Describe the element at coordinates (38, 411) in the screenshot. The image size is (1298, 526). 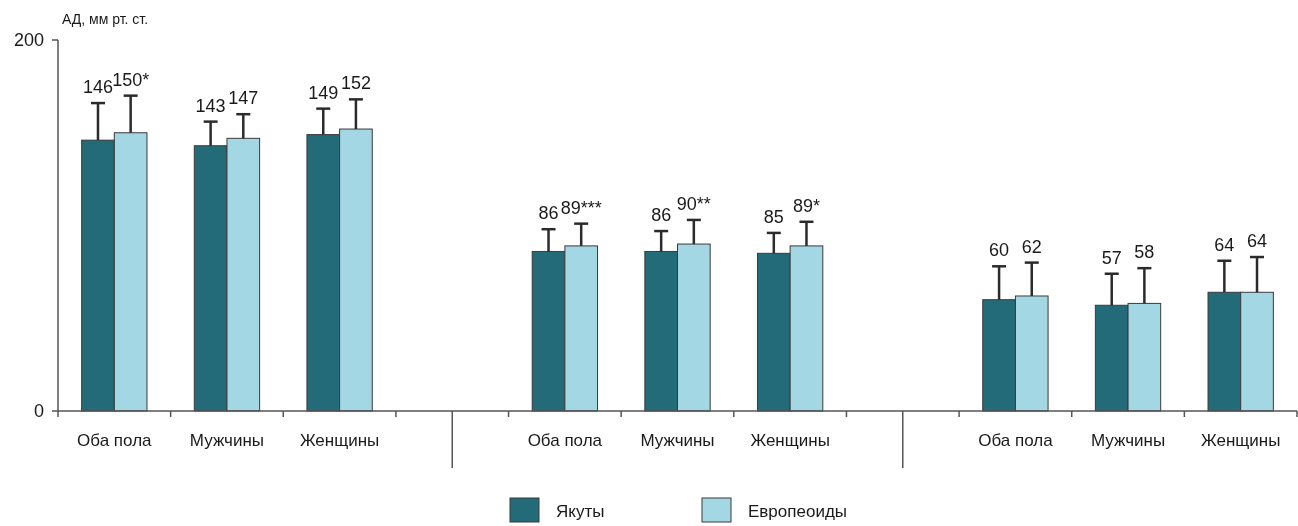
I see `y-tick-label: 0` at that location.